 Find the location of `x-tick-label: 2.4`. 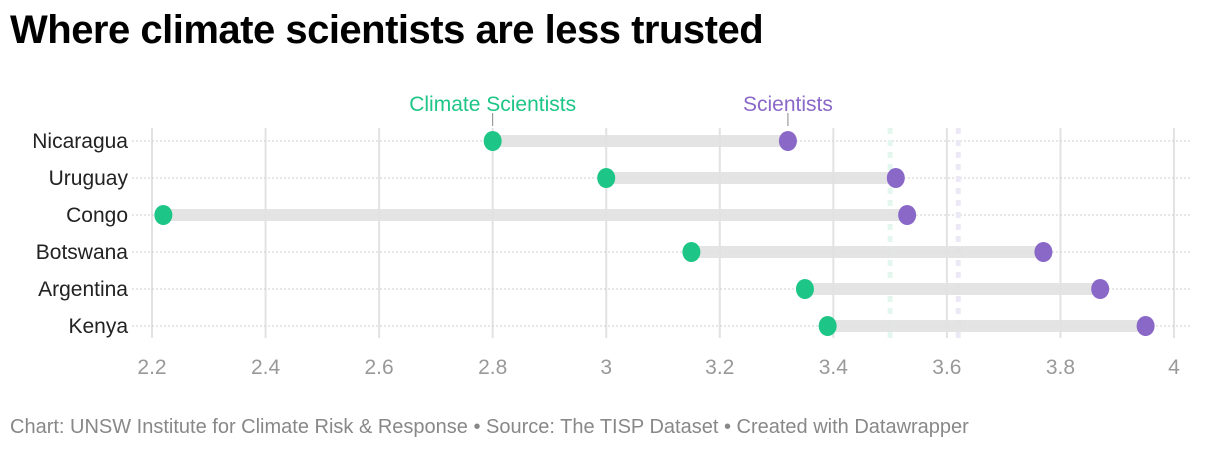

x-tick-label: 2.4 is located at coordinates (266, 367).